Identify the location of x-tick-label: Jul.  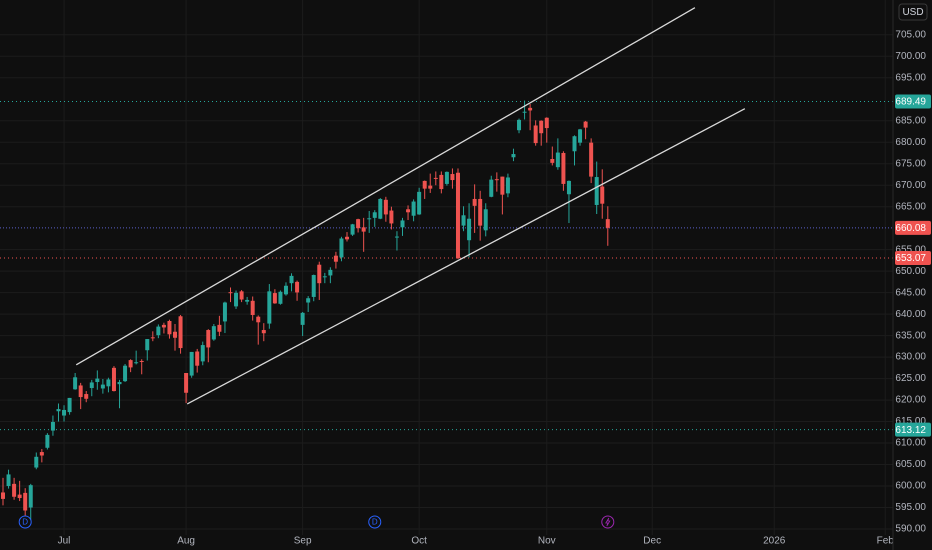
(64, 541).